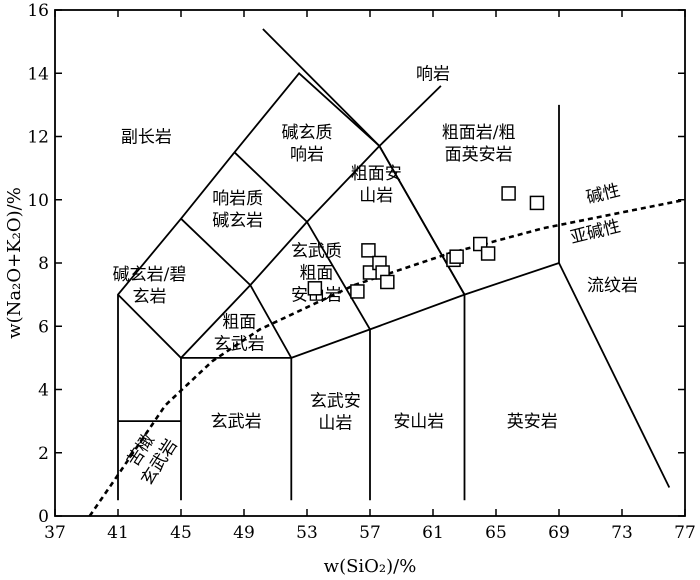 The image size is (700, 580). I want to click on field-label-line: 玄武安, so click(335, 402).